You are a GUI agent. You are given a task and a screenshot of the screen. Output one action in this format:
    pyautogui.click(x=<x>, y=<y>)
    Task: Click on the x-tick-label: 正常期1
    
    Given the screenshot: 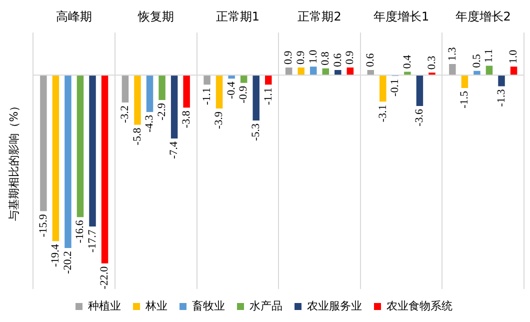 What is the action you would take?
    pyautogui.click(x=238, y=16)
    